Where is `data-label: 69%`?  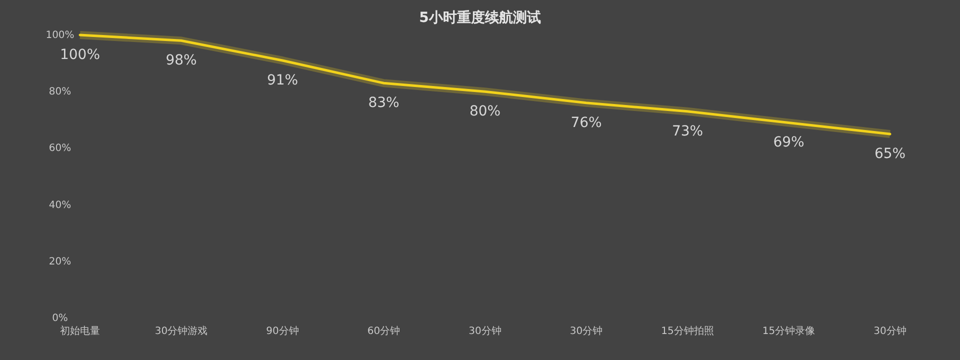 data-label: 69% is located at coordinates (788, 142).